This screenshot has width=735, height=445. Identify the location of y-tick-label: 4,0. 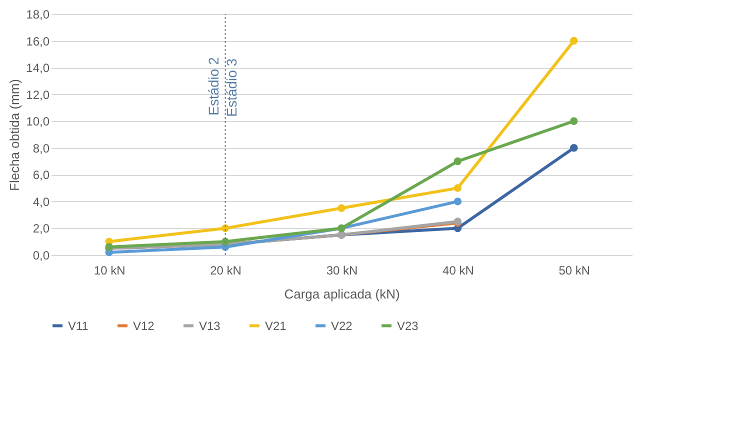
(41, 201).